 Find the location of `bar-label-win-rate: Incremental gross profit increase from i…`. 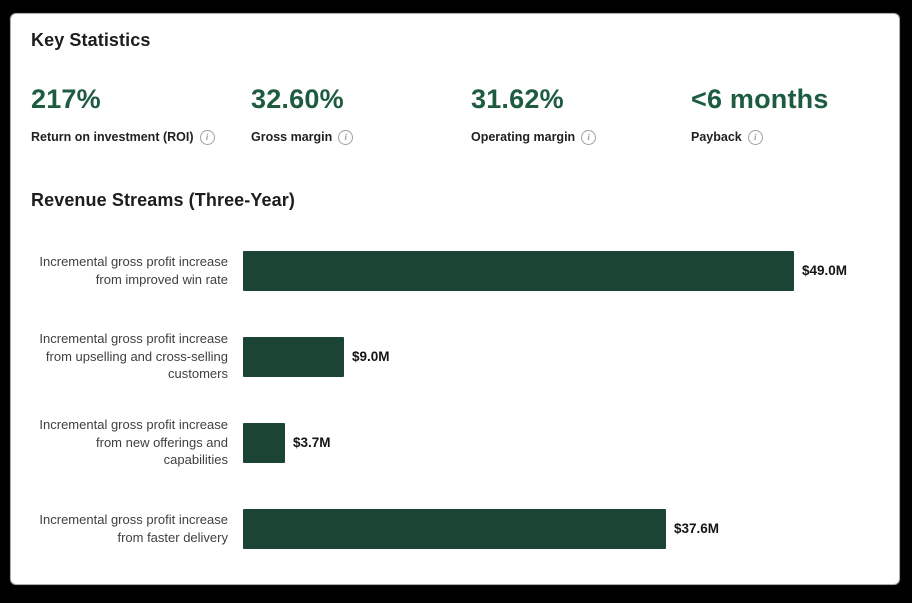

bar-label-win-rate: Incremental gross profit increase from i… is located at coordinates (133, 270).